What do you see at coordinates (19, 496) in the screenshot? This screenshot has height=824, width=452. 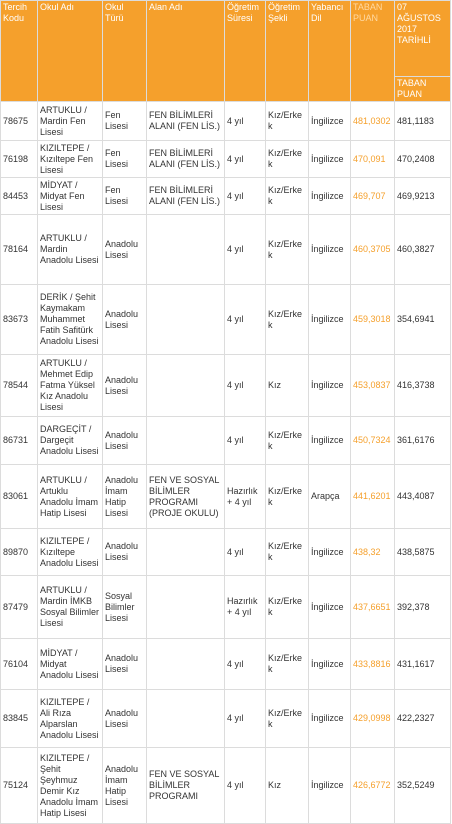 I see `tercih-kodu-cell: 83061` at bounding box center [19, 496].